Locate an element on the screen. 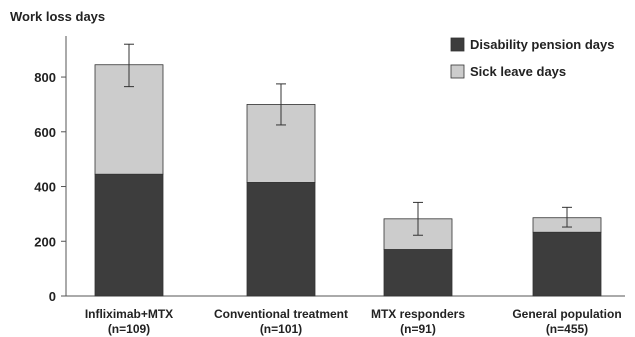  y-tick-label: 600 is located at coordinates (45, 132).